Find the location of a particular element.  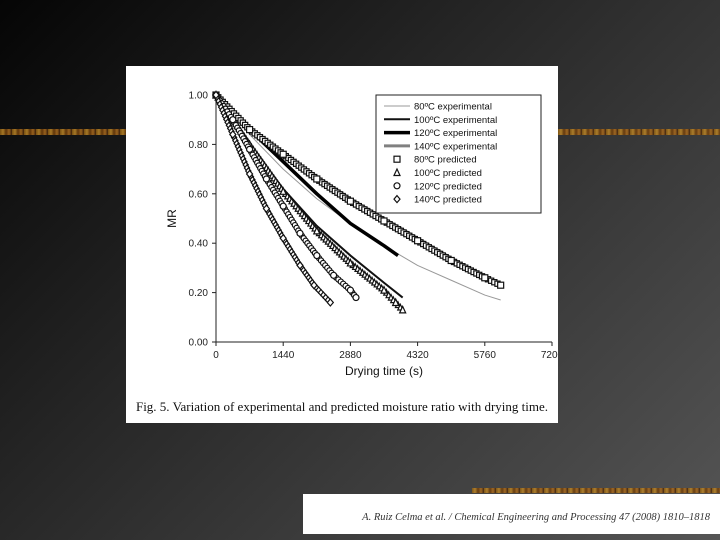

legend-label-100-c-predicted: 100ºC predicted is located at coordinates (448, 173).